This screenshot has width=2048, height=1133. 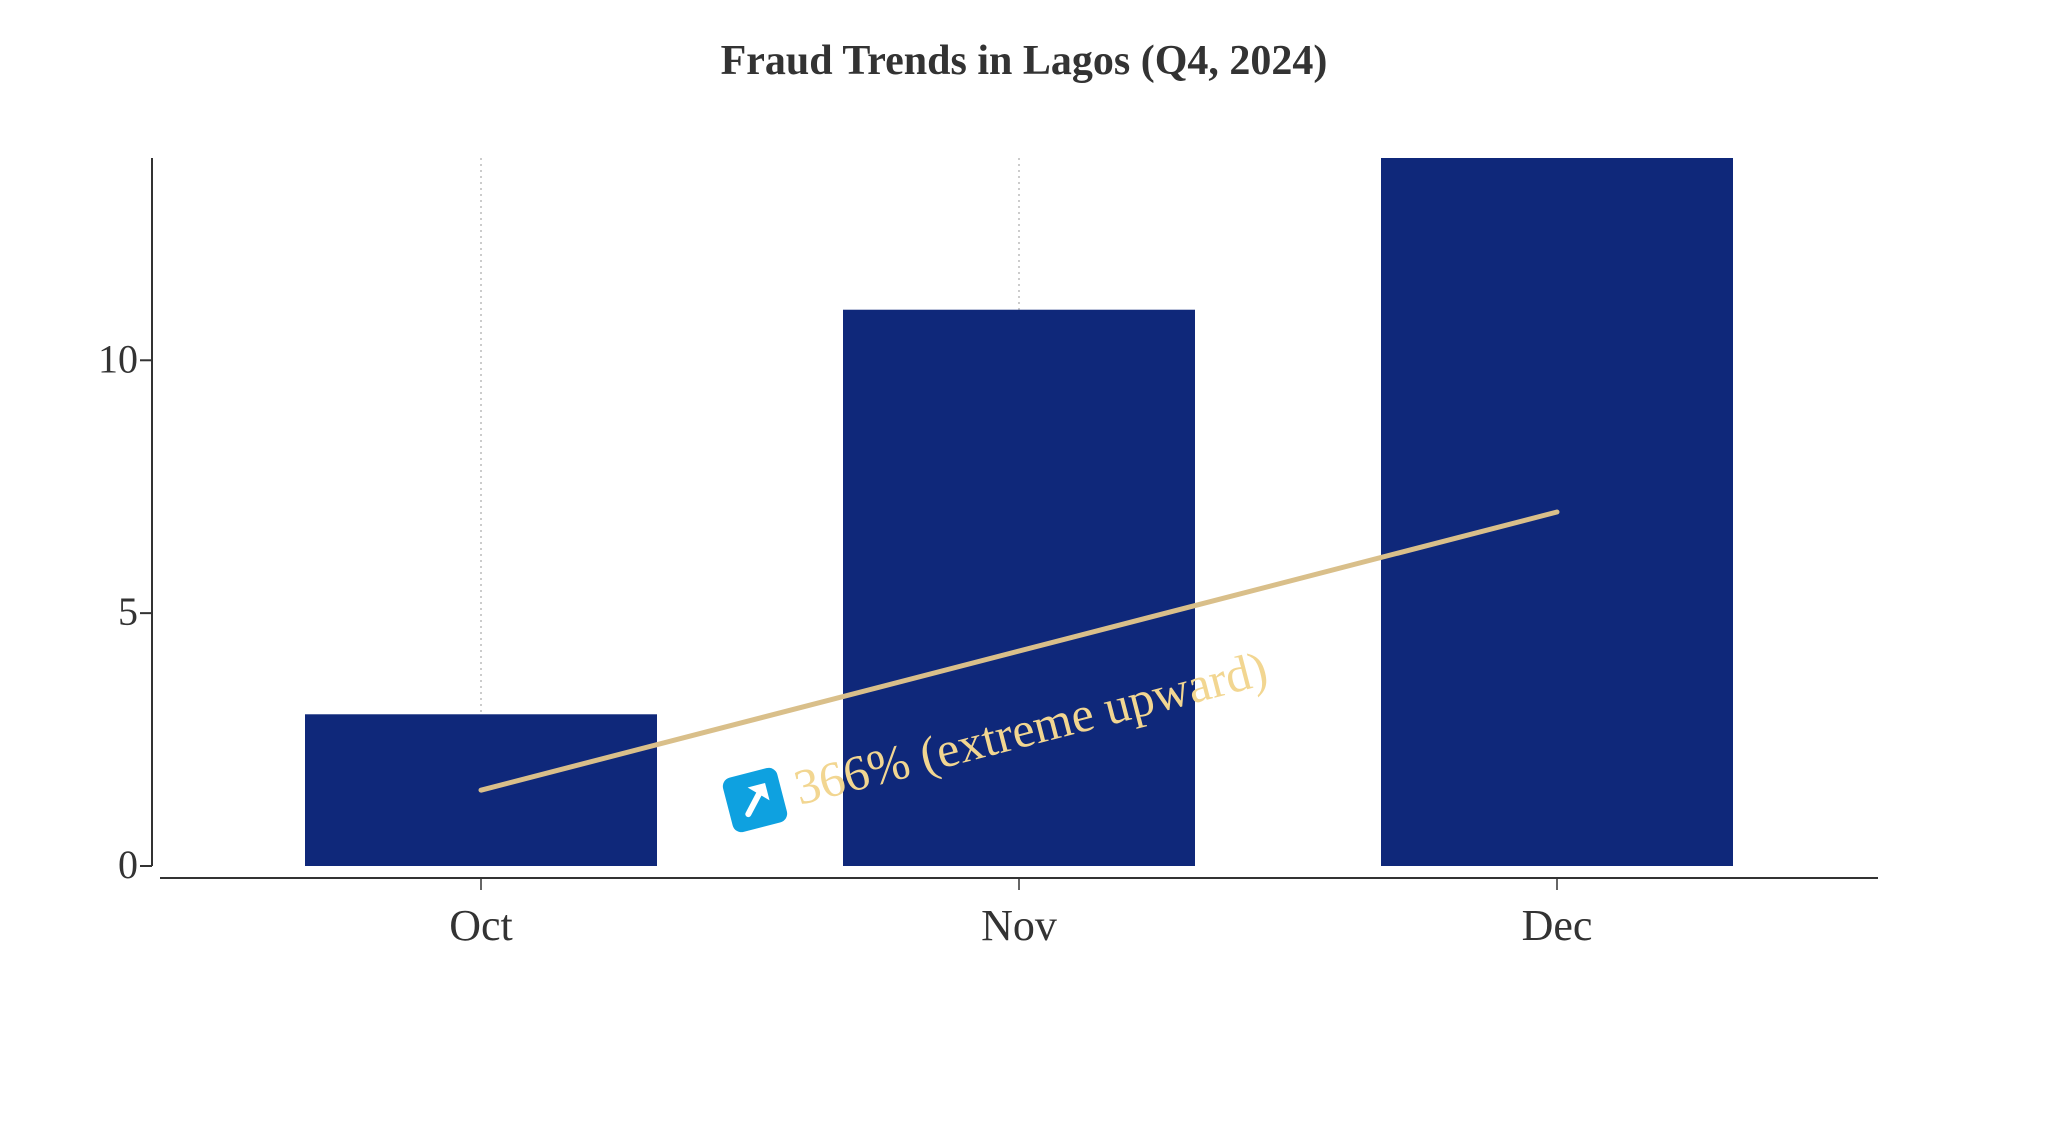 What do you see at coordinates (481, 925) in the screenshot?
I see `x-tick-label-oct: Oct` at bounding box center [481, 925].